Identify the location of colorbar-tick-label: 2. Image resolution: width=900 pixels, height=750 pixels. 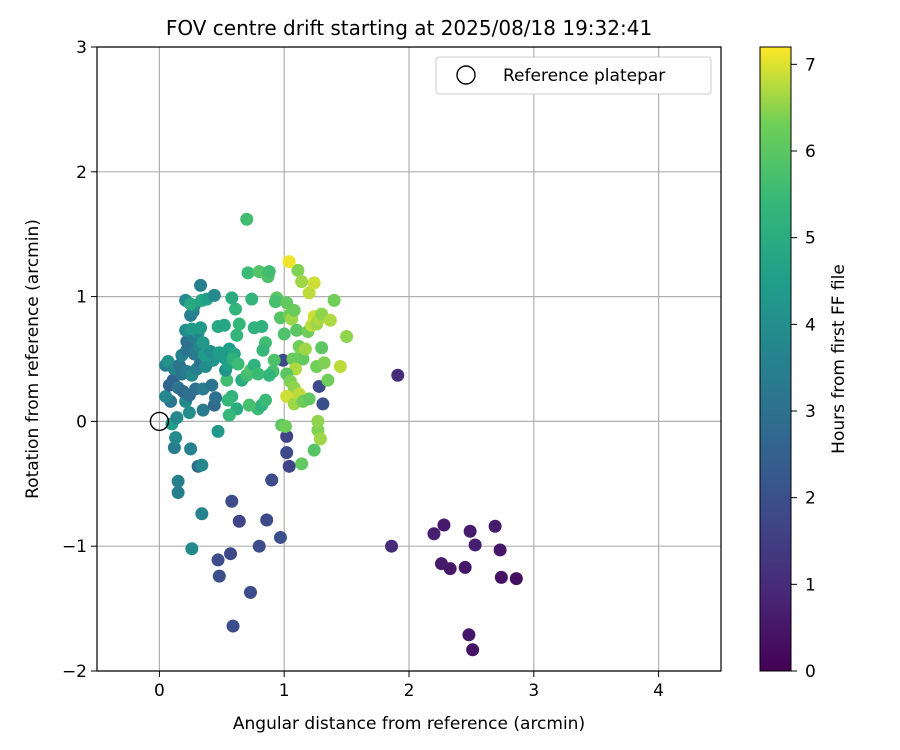
(810, 499).